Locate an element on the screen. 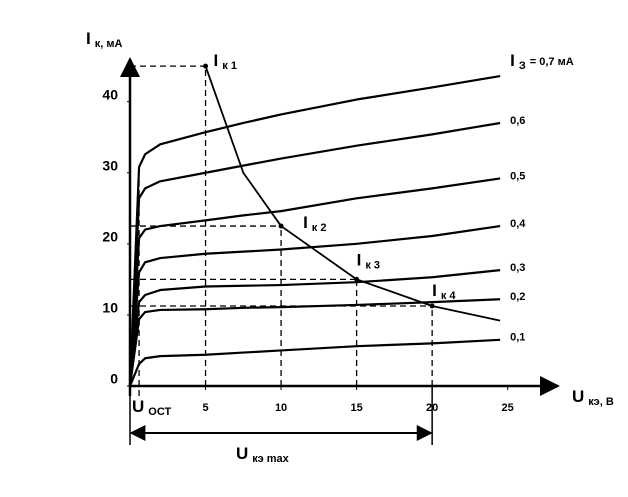 This screenshot has height=497, width=628. point-label-subscript: к 2 is located at coordinates (319, 228).